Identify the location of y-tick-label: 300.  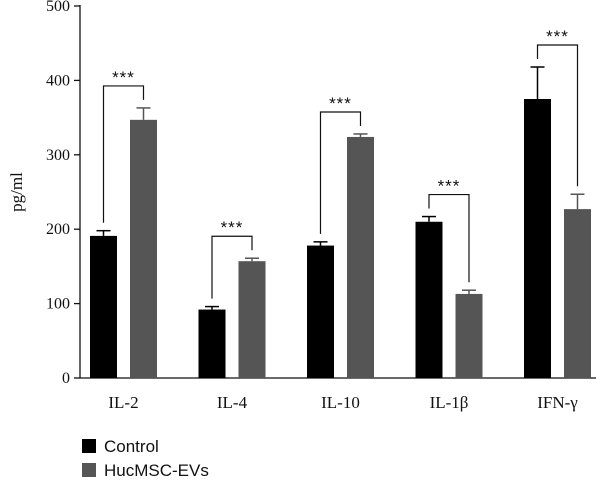
(58, 155).